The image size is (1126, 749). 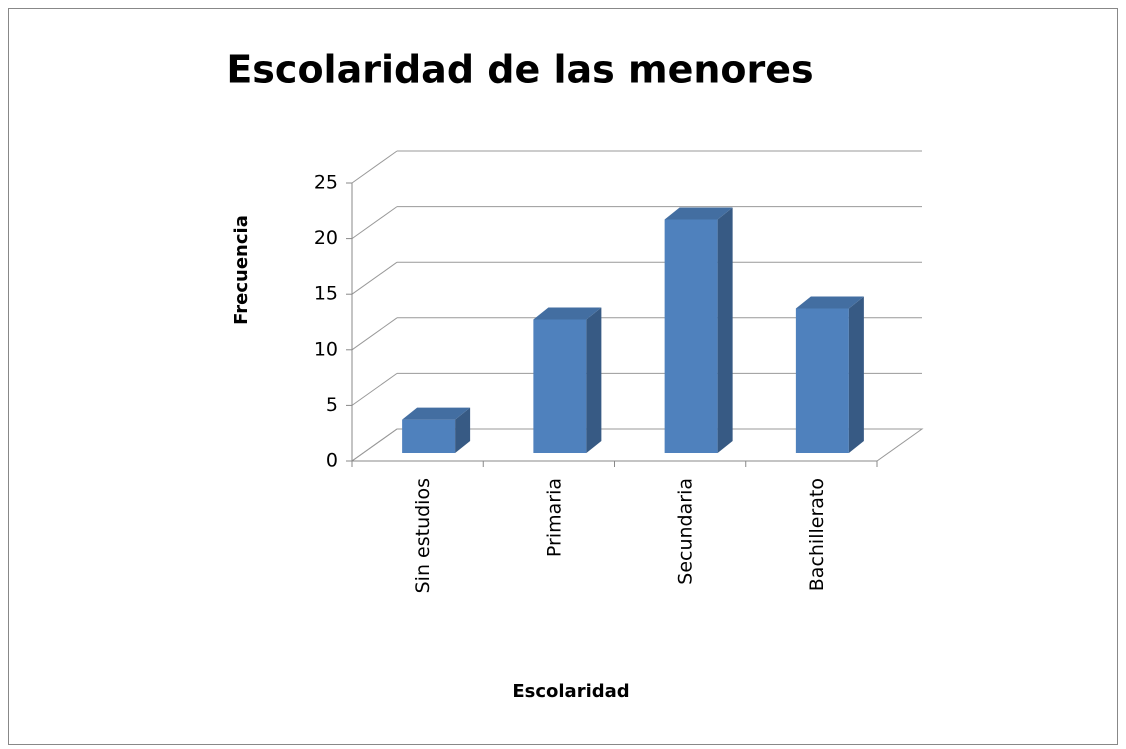 What do you see at coordinates (554, 517) in the screenshot?
I see `x-tick-label: Primaria` at bounding box center [554, 517].